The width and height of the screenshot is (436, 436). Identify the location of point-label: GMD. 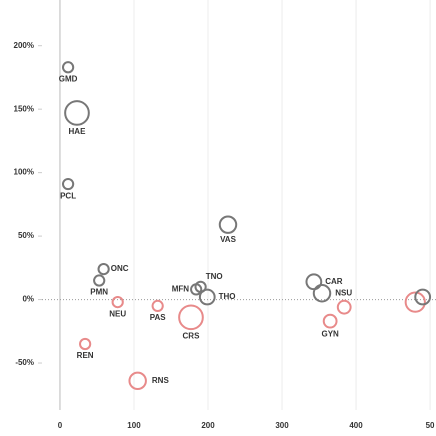
(68, 78).